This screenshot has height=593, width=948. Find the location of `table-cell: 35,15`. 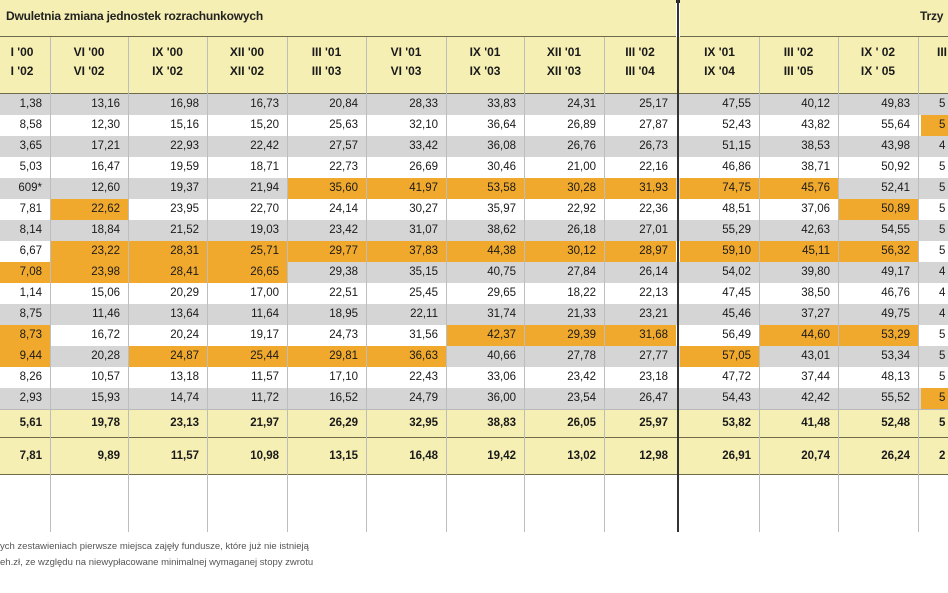

table-cell: 35,15 is located at coordinates (423, 272).